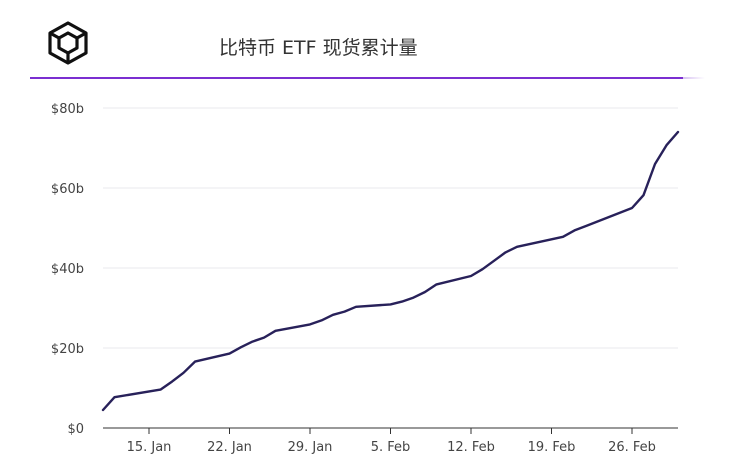 Image resolution: width=735 pixels, height=464 pixels. What do you see at coordinates (67, 349) in the screenshot?
I see `y-tick-label: $20b` at bounding box center [67, 349].